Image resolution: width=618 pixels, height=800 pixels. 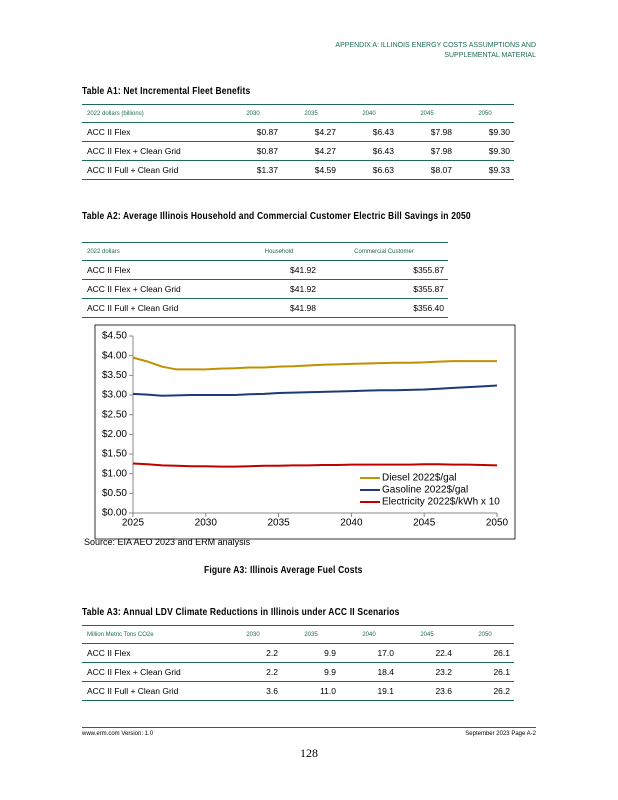 What do you see at coordinates (167, 542) in the screenshot?
I see `source: Source: EIA AEO 2023 and ERM analysis` at bounding box center [167, 542].